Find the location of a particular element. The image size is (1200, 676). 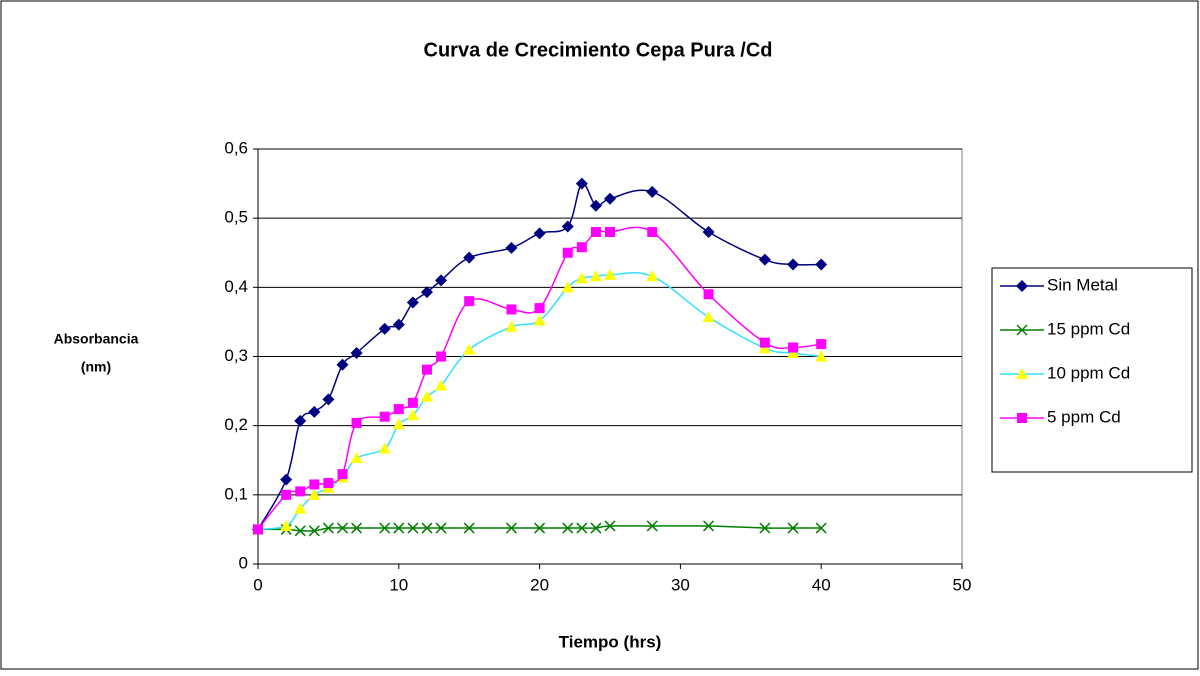

y-tick-label: 0,3 is located at coordinates (236, 355).